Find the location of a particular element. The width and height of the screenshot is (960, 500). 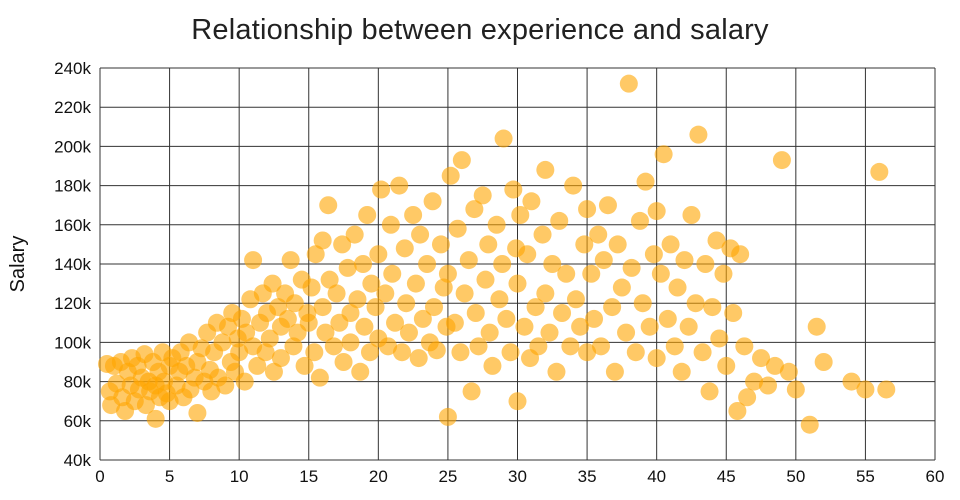

y-tick-label: 160k is located at coordinates (72, 225).